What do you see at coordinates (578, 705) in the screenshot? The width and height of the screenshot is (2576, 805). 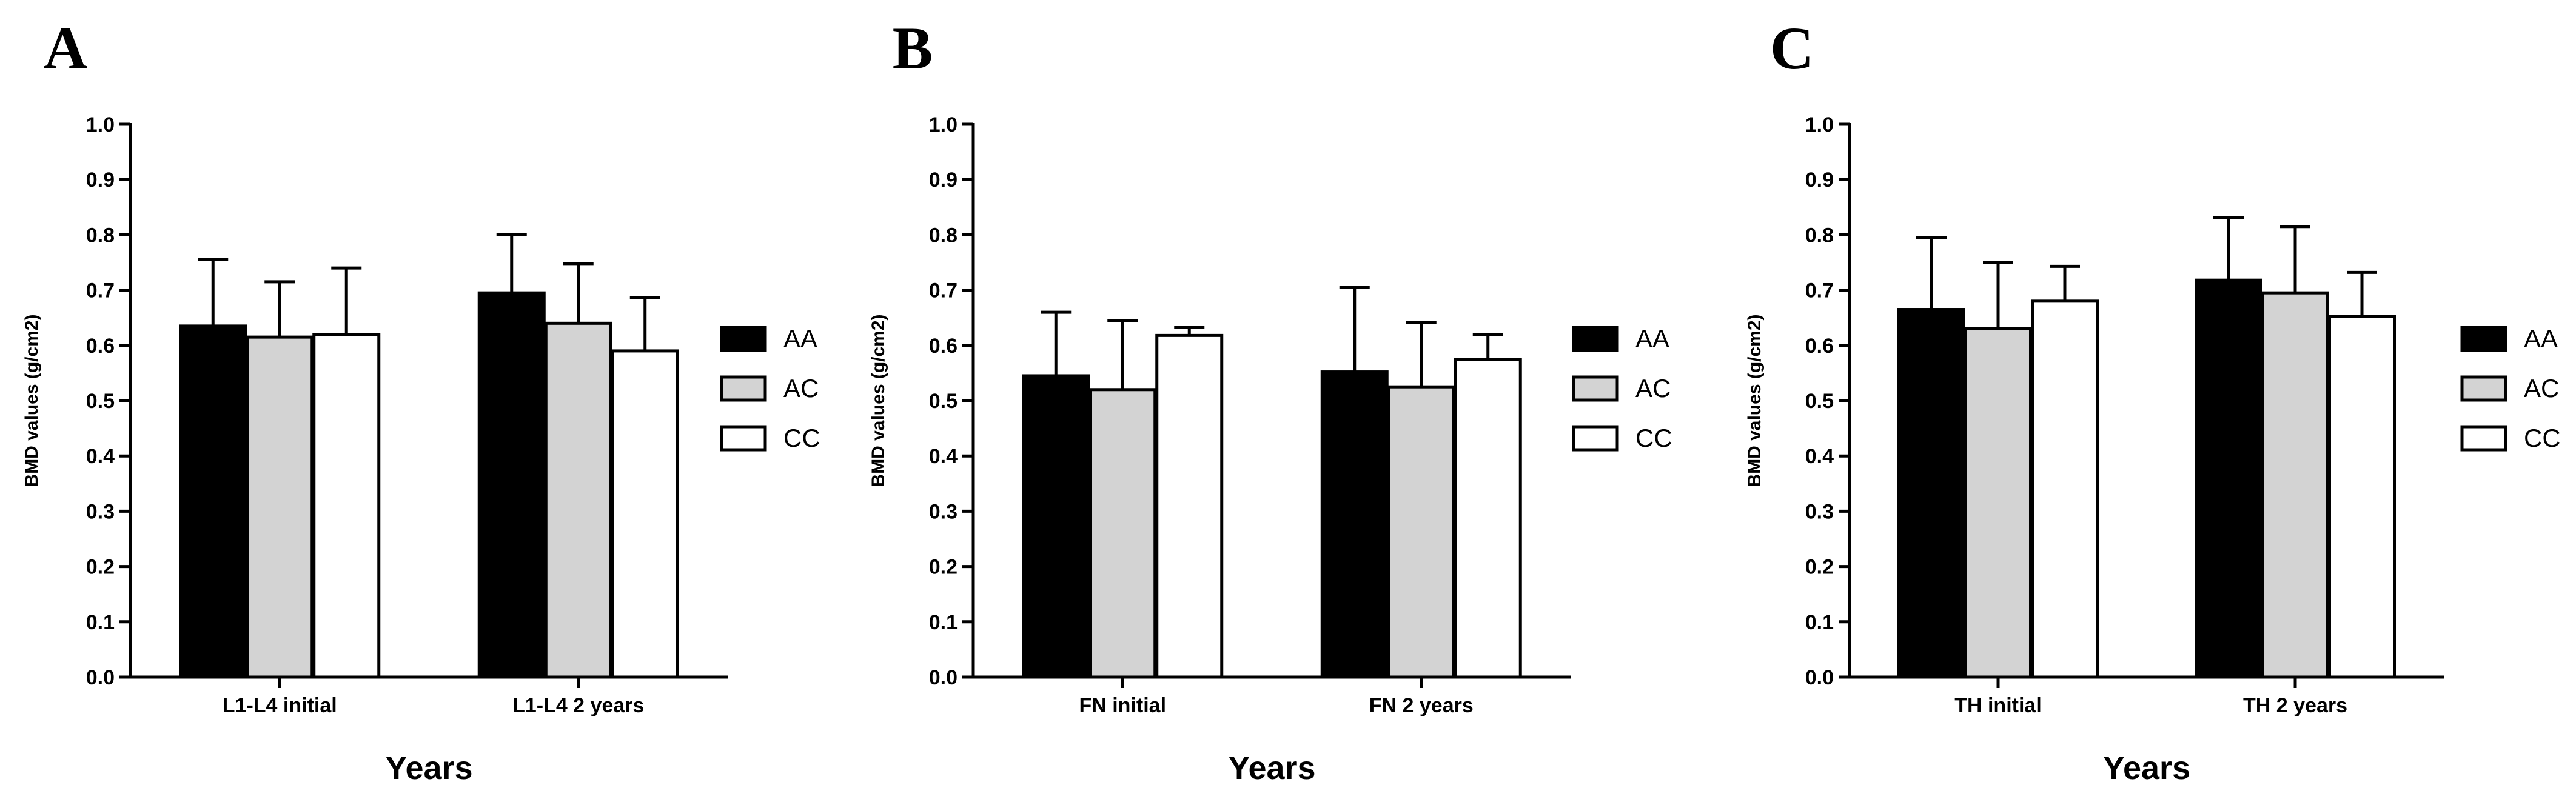 I see `x-tick-label: L1-L4 2 years` at bounding box center [578, 705].